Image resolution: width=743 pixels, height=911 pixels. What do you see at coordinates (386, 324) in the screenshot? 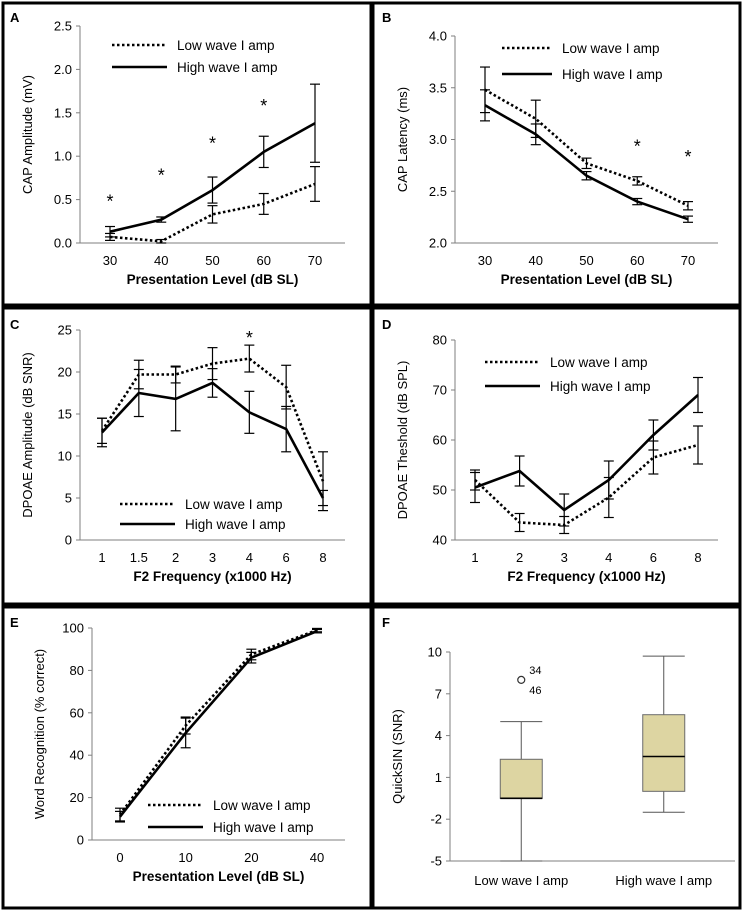
I see `panel-d-label: D` at bounding box center [386, 324].